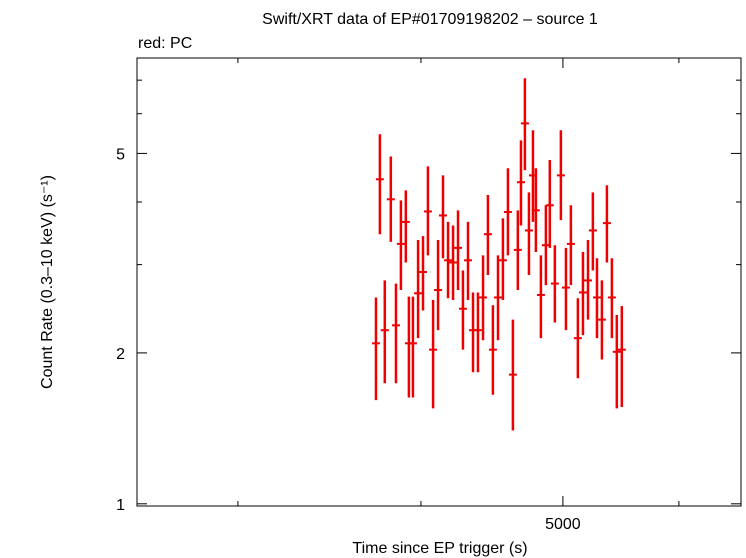 The width and height of the screenshot is (746, 558). Describe the element at coordinates (563, 524) in the screenshot. I see `x-tick-label: 5000` at that location.